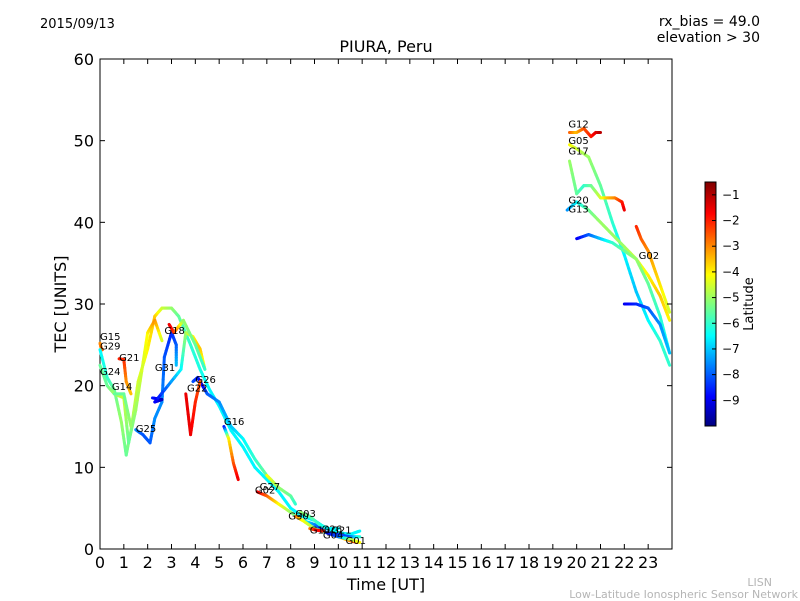 The image size is (800, 601). Describe the element at coordinates (110, 372) in the screenshot. I see `series-label: G24` at that location.